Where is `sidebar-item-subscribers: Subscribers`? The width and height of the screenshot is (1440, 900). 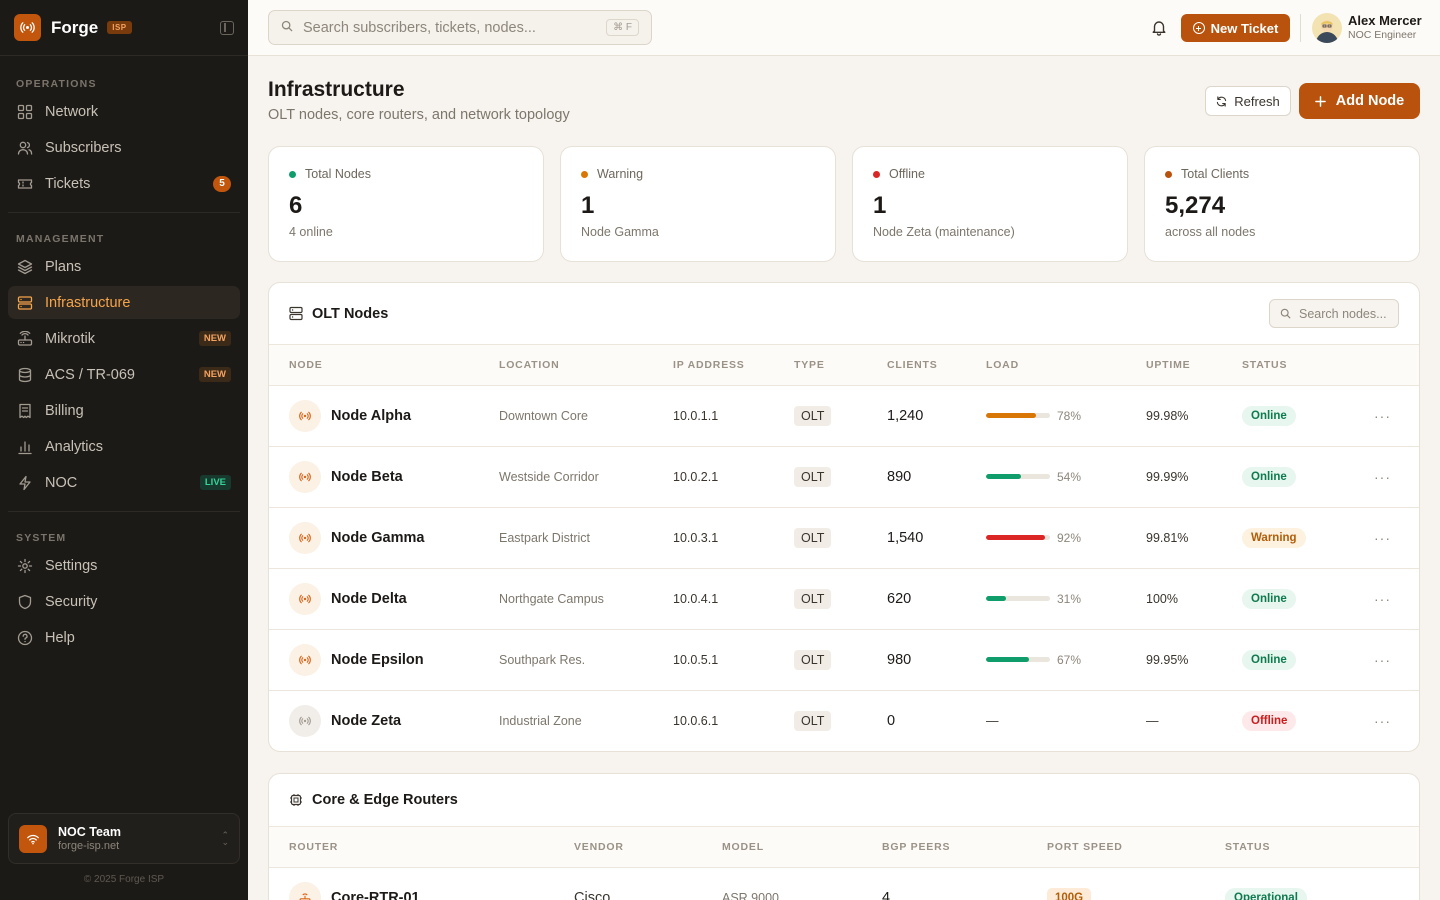 sidebar-item-subscribers: Subscribers is located at coordinates (124, 147).